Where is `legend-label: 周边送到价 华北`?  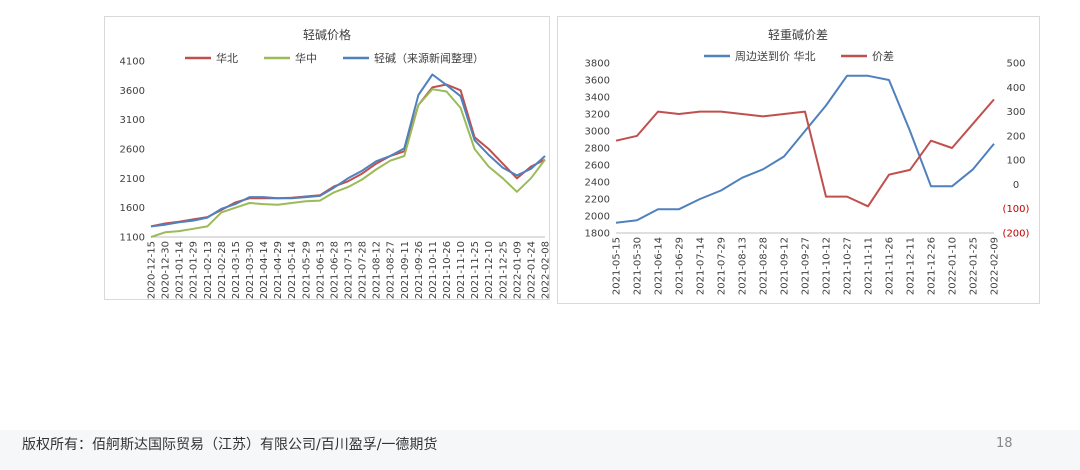 legend-label: 周边送到价 华北 is located at coordinates (775, 56).